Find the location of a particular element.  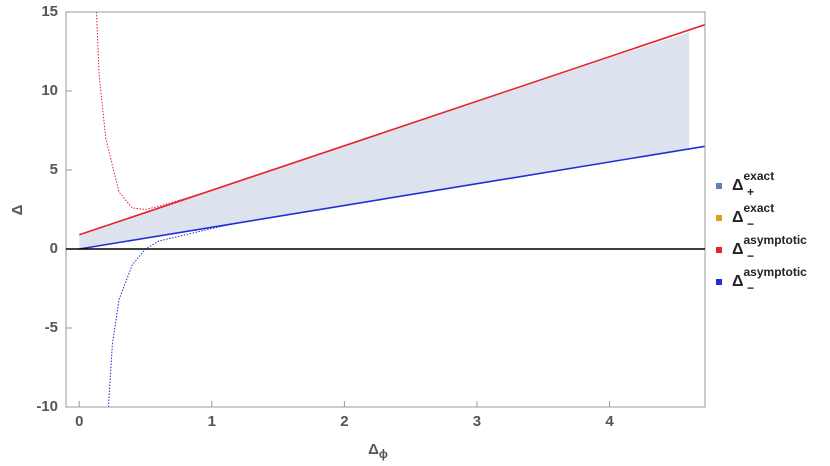

x-tick-label: 1 is located at coordinates (212, 421).